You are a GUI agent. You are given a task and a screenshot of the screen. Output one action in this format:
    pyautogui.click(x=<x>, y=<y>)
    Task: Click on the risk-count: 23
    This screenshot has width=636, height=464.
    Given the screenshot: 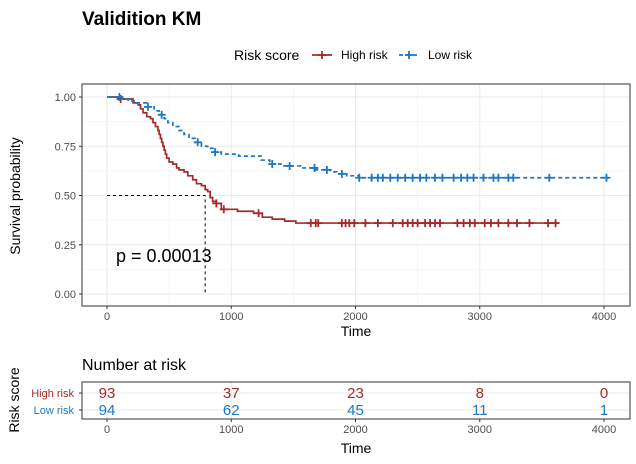 What is the action you would take?
    pyautogui.click(x=355, y=393)
    